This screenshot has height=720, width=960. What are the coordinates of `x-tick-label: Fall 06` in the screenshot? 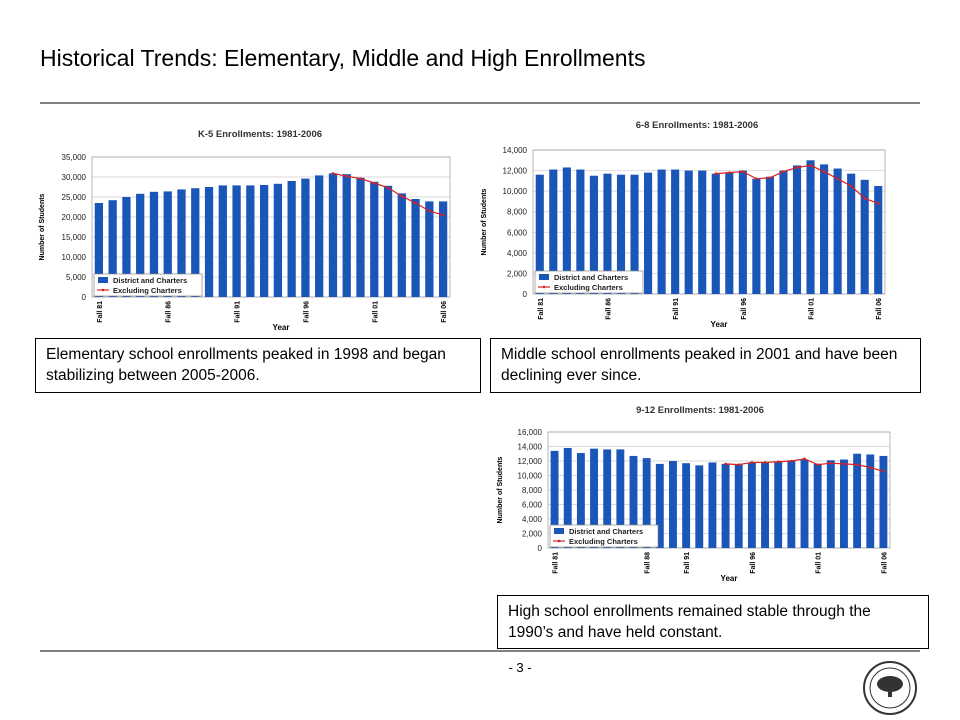 It's located at (444, 312).